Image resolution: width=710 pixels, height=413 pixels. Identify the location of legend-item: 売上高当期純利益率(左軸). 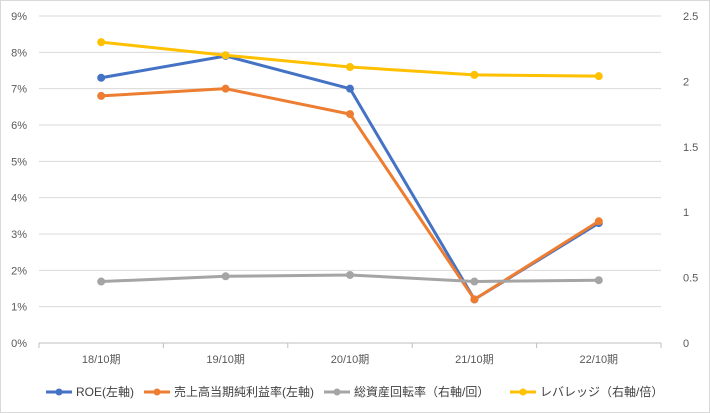
(229, 391).